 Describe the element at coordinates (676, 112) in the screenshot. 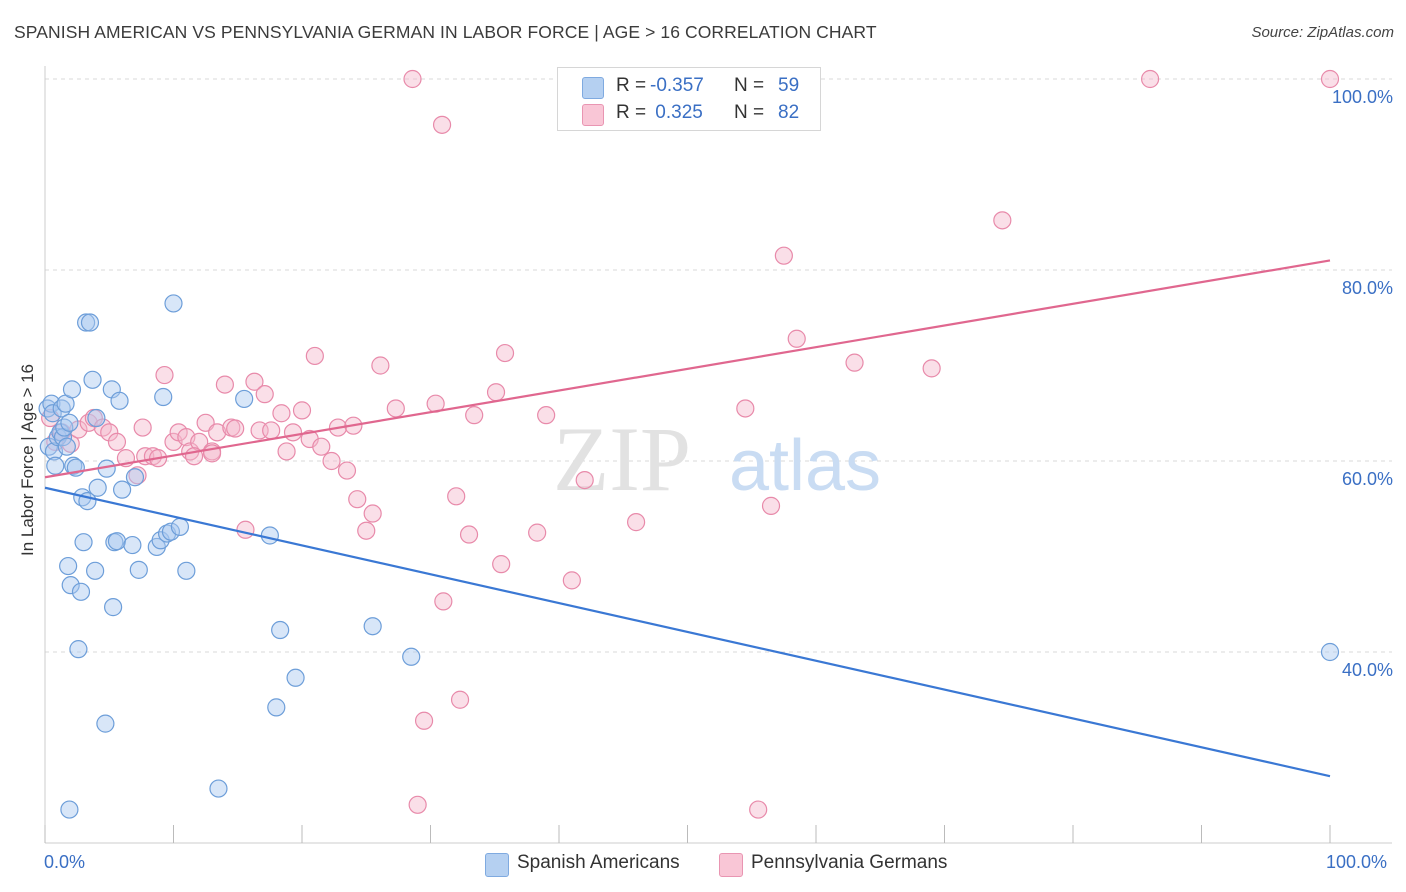

I see `r-value: 0.325` at that location.